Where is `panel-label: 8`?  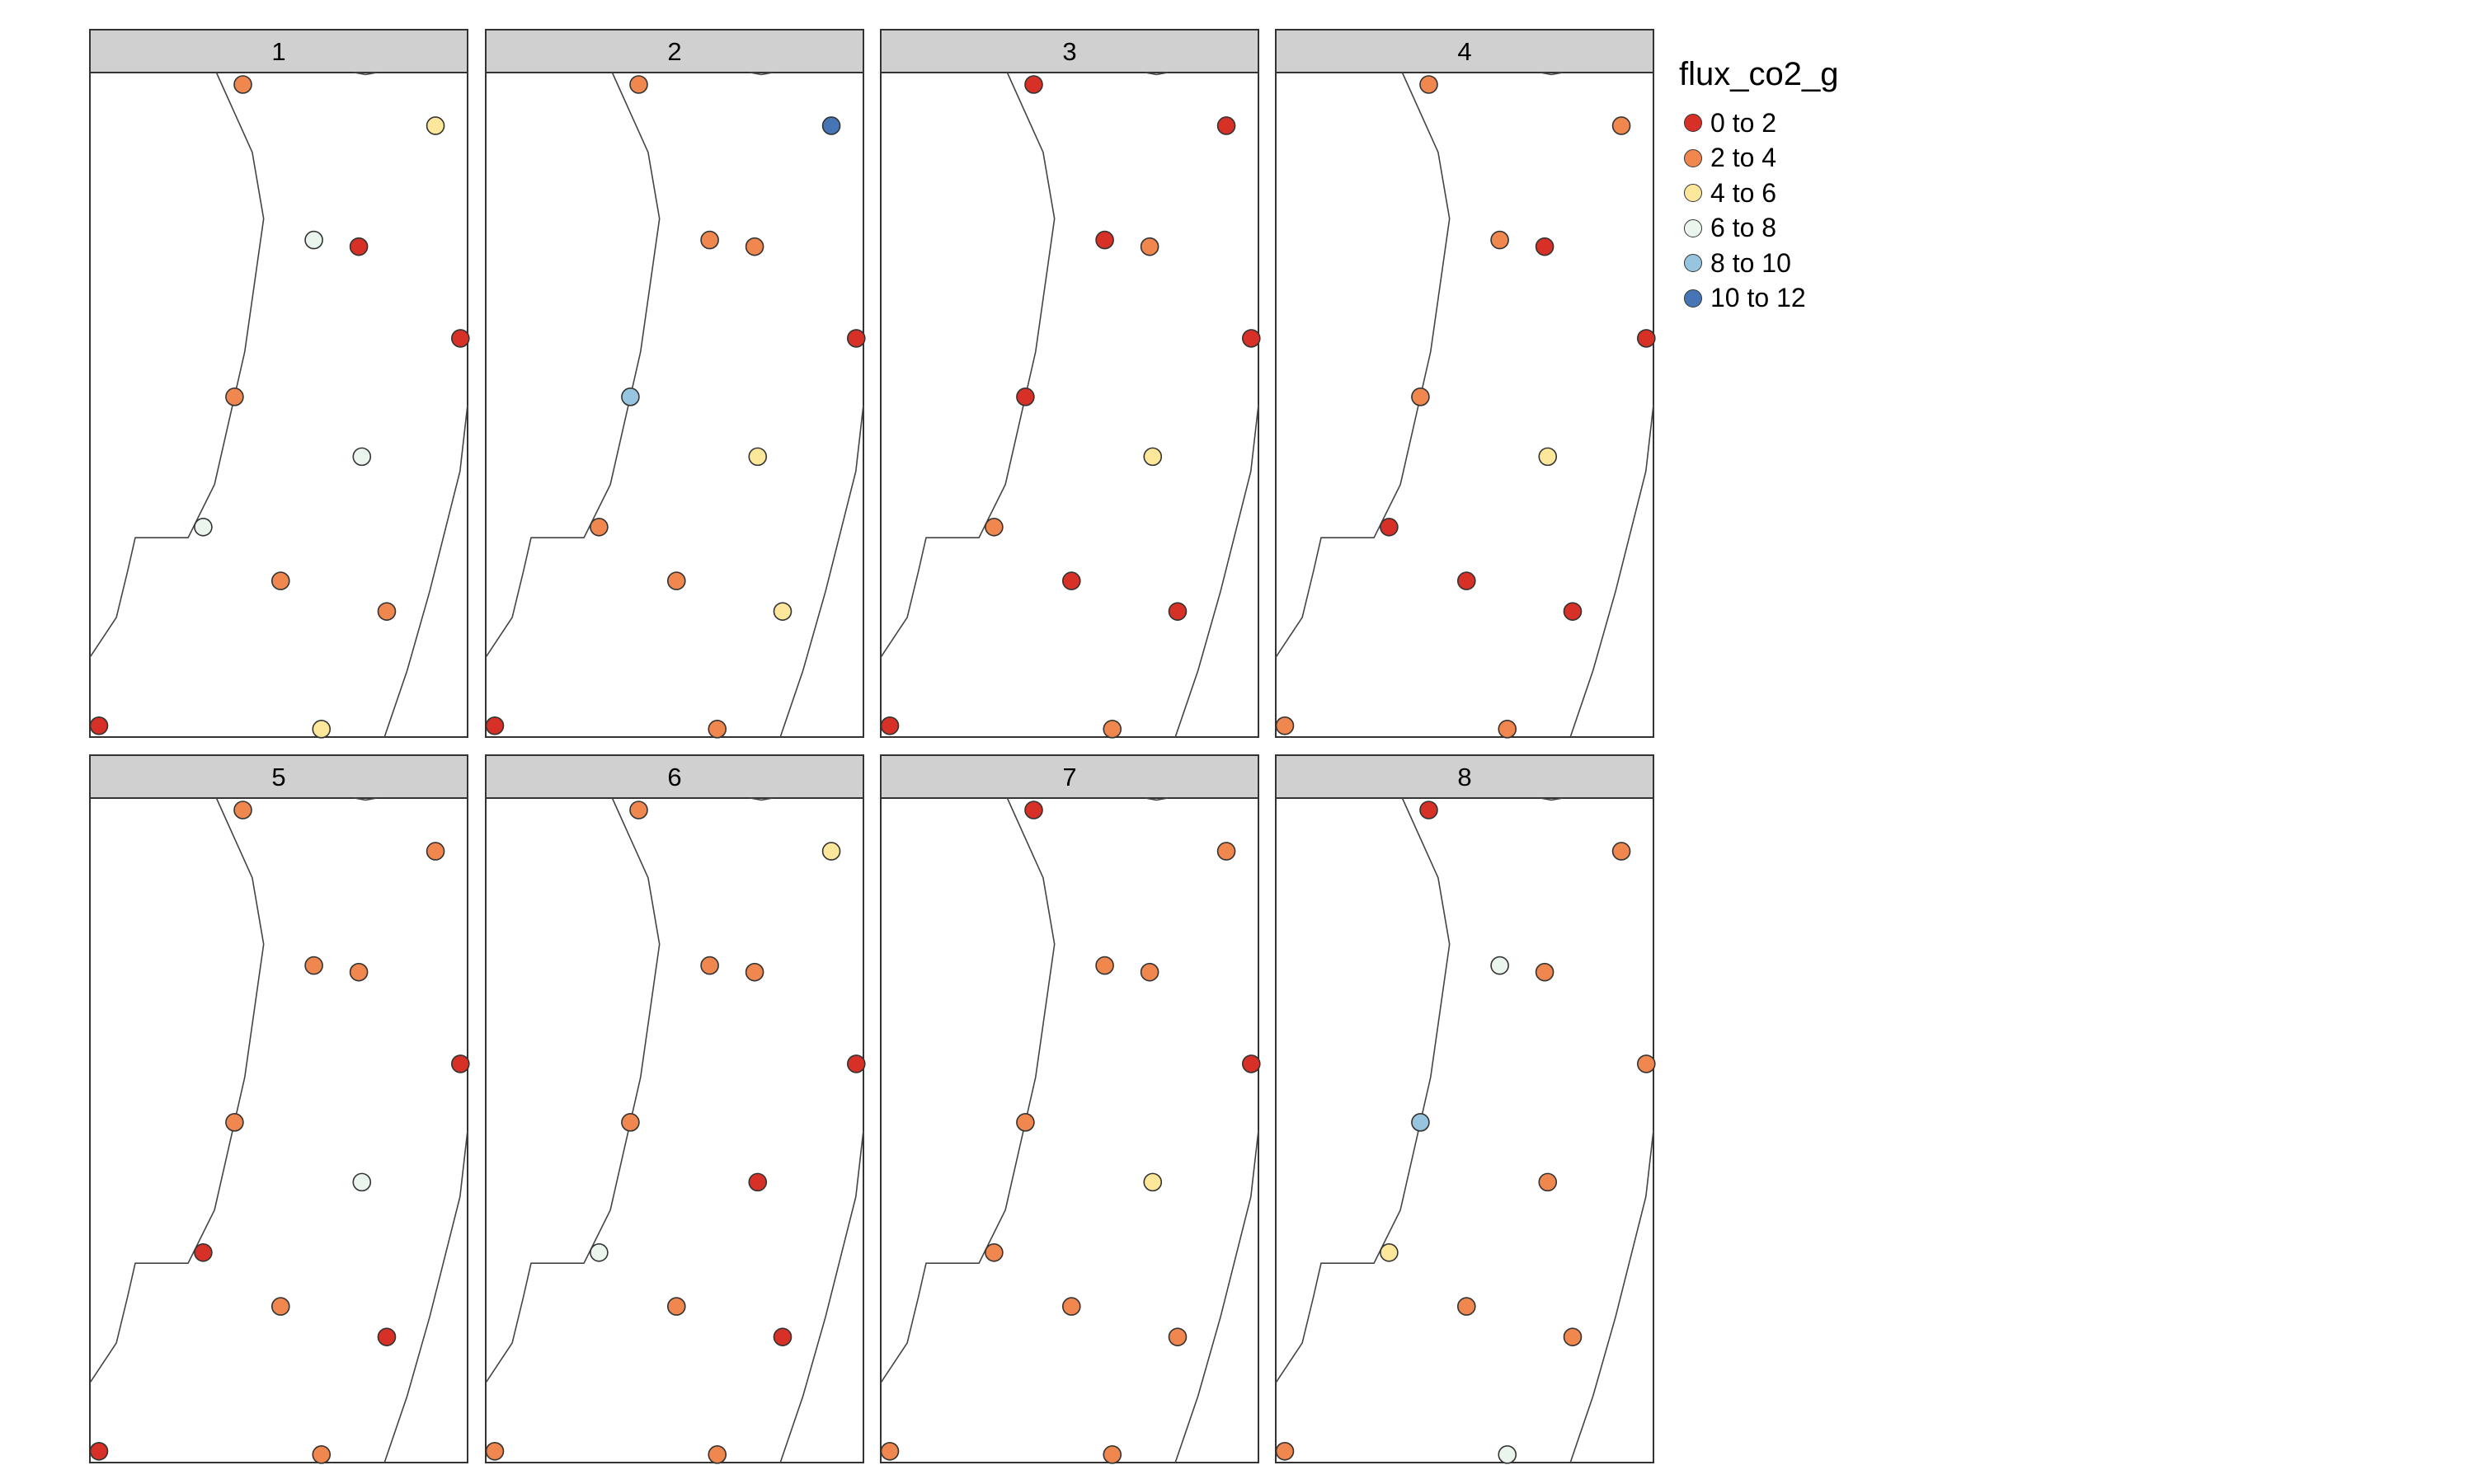 panel-label: 8 is located at coordinates (1464, 777).